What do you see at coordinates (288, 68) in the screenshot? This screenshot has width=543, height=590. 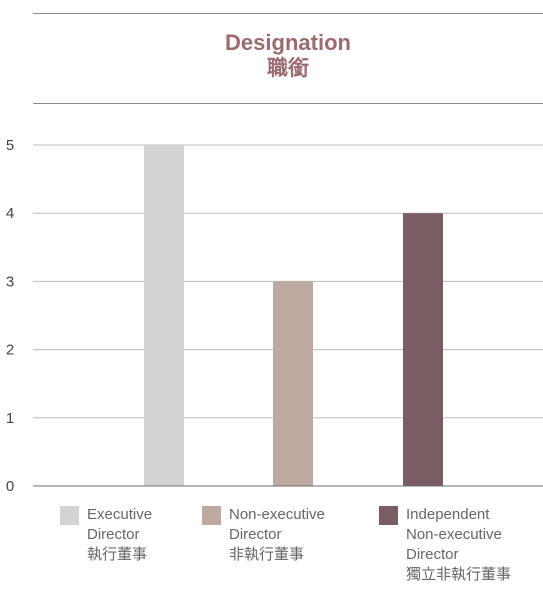 I see `chart-subtitle: 職銜` at bounding box center [288, 68].